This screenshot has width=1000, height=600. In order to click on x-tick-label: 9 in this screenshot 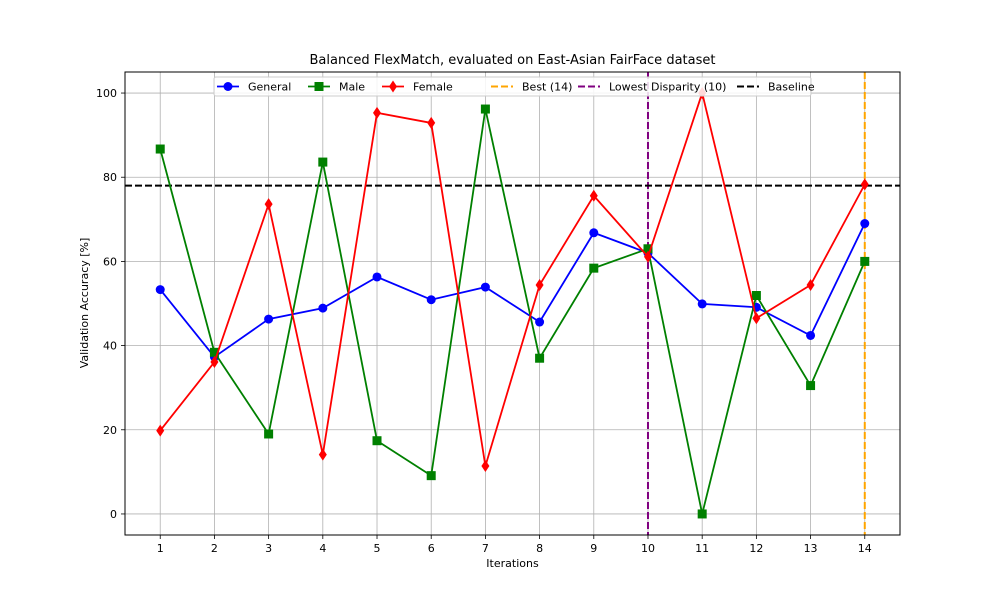, I will do `click(593, 548)`.